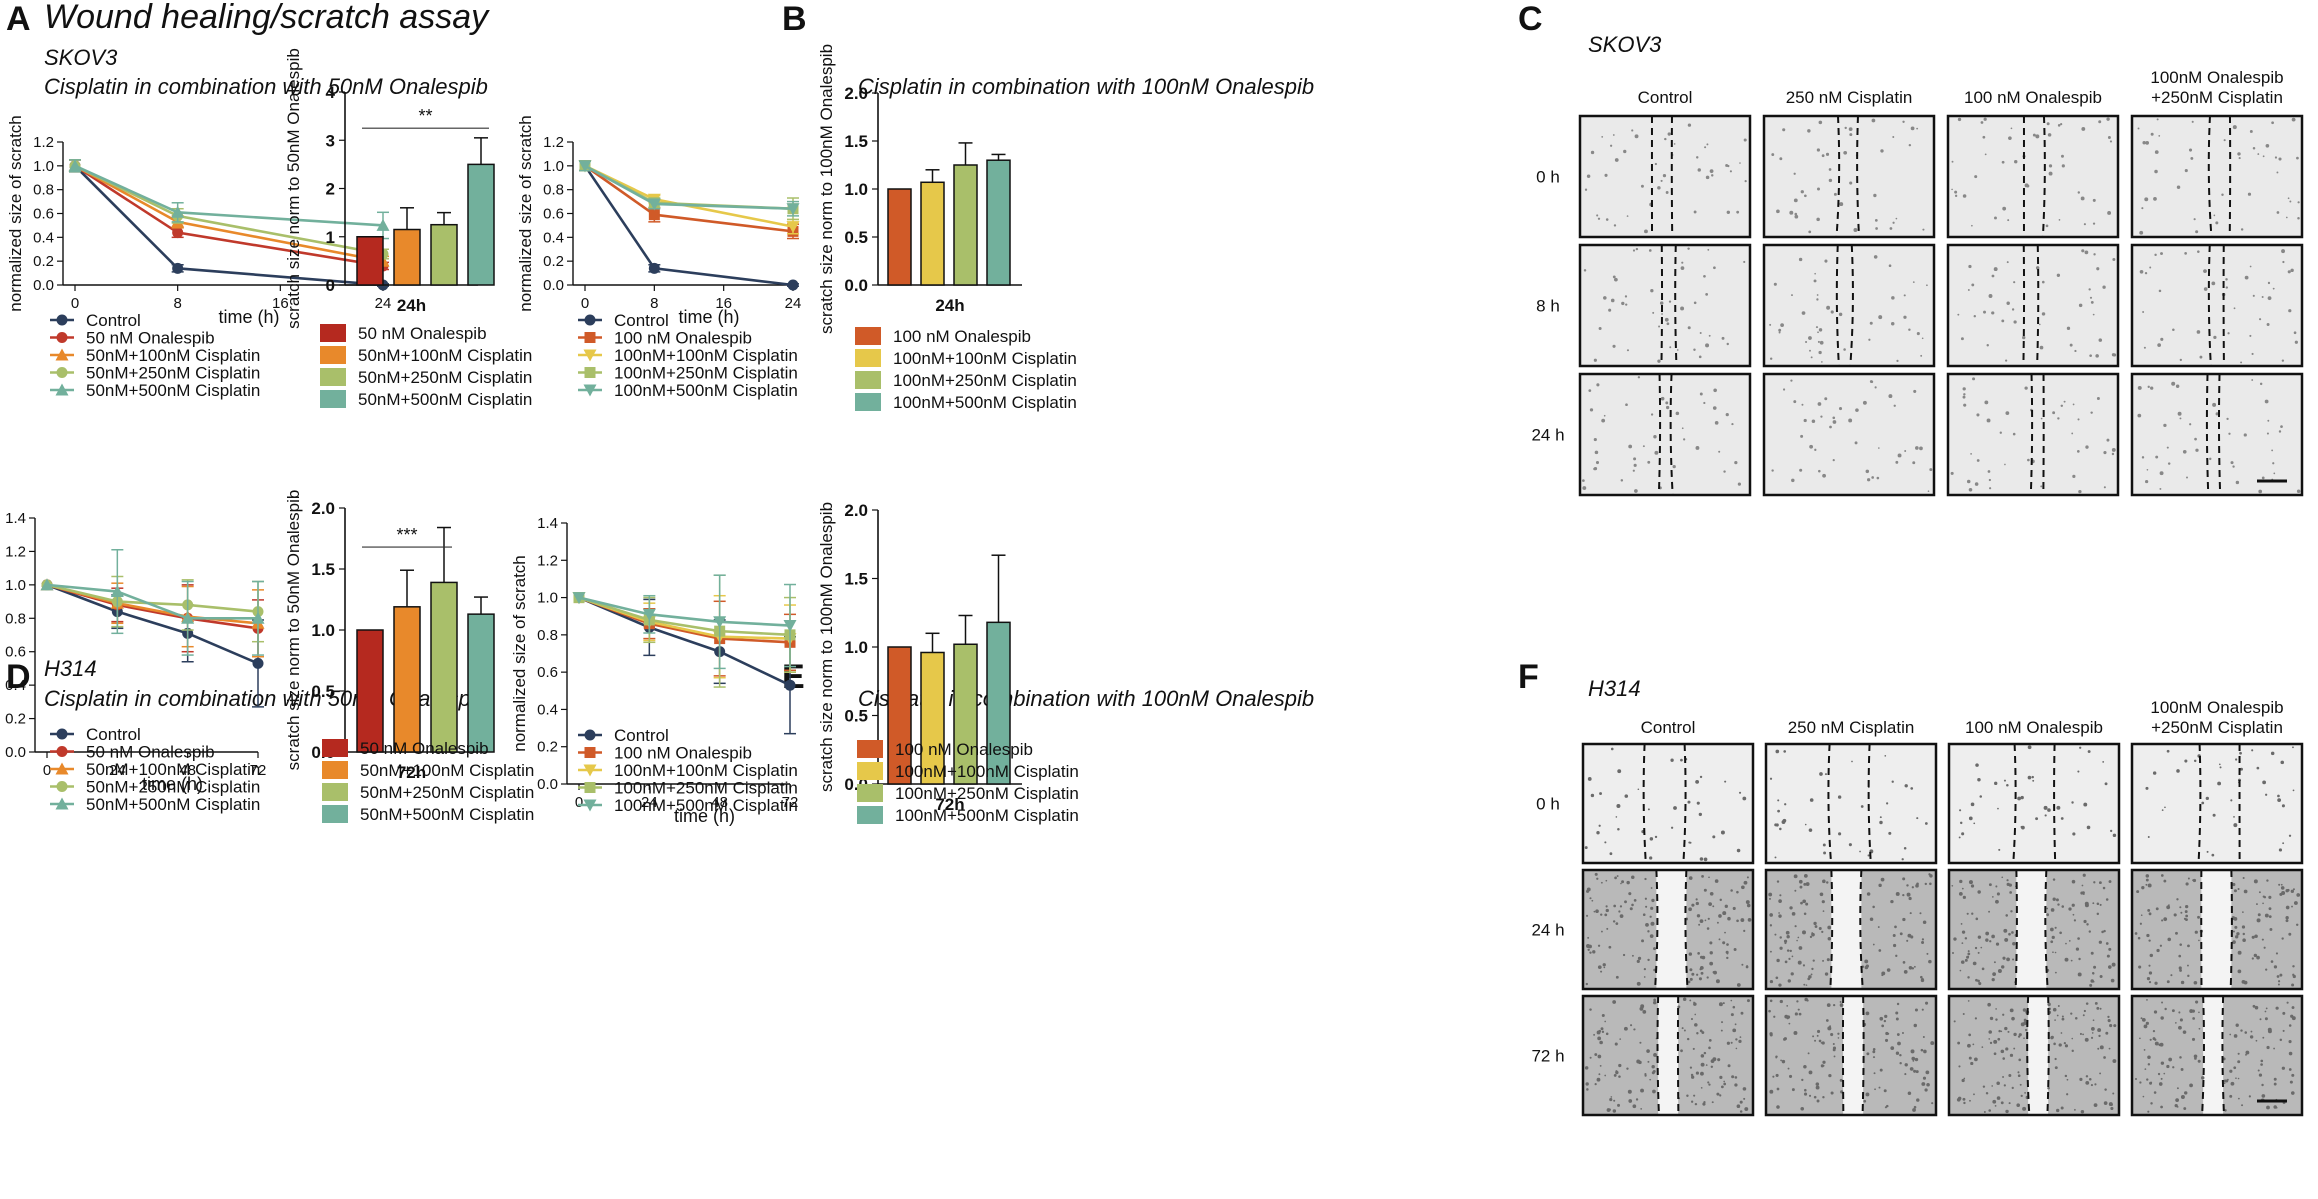 This screenshot has height=1199, width=2318. I want to click on x-tick-label: 8, so click(654, 303).